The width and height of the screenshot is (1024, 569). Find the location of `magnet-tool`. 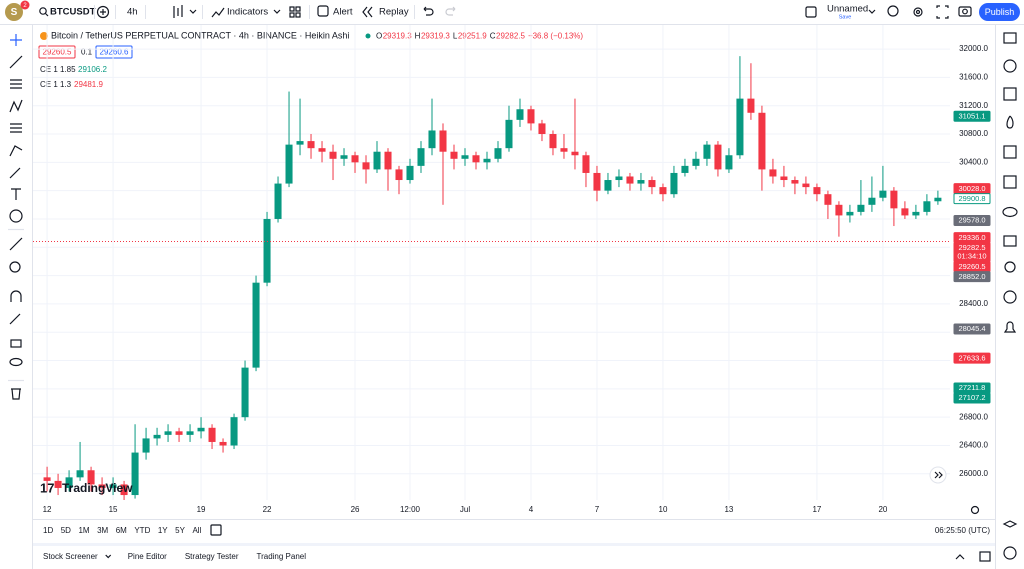

magnet-tool is located at coordinates (16, 296).